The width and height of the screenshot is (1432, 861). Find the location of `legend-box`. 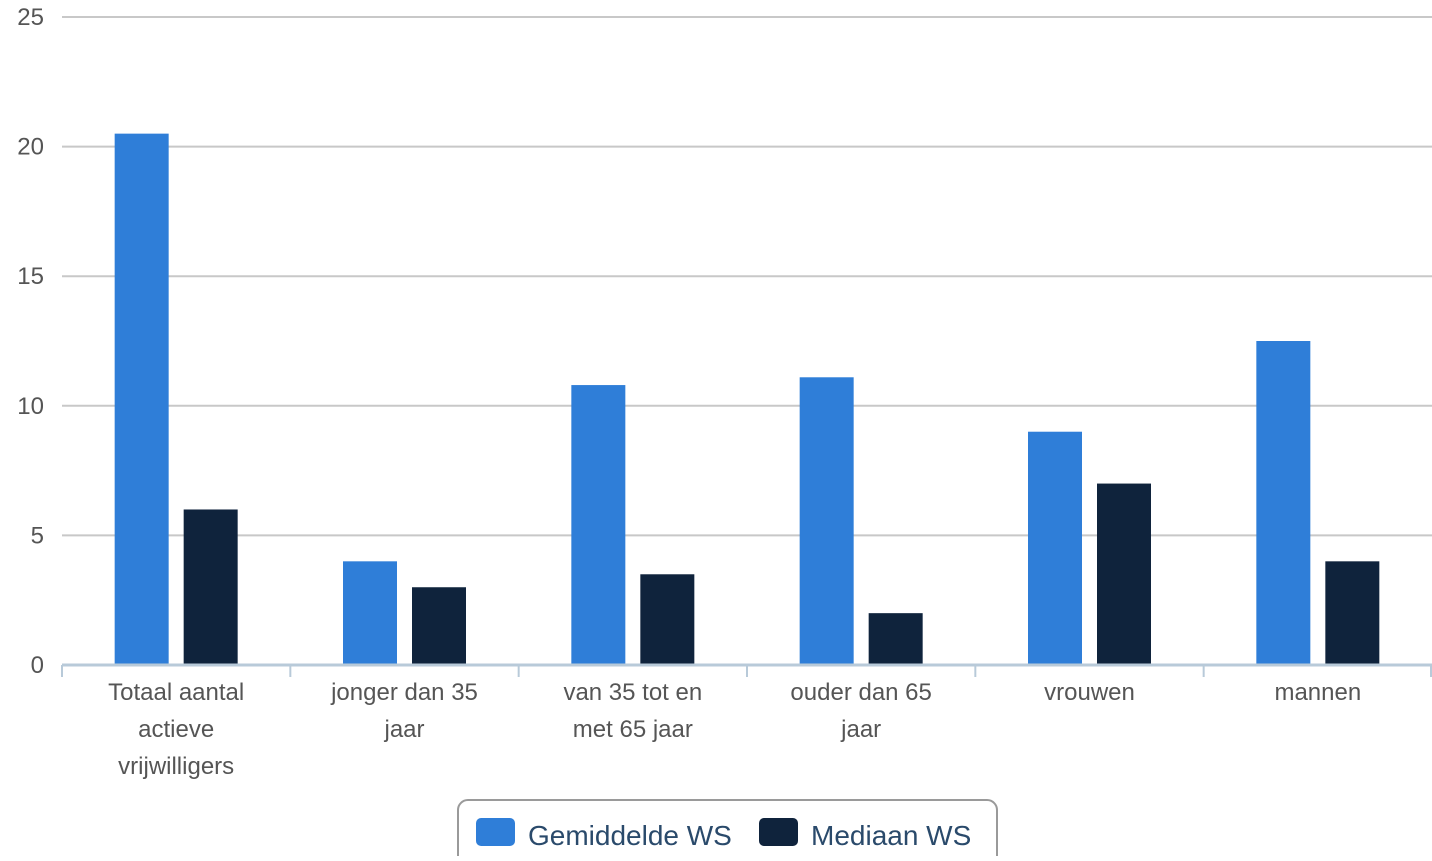

legend-box is located at coordinates (727, 830).